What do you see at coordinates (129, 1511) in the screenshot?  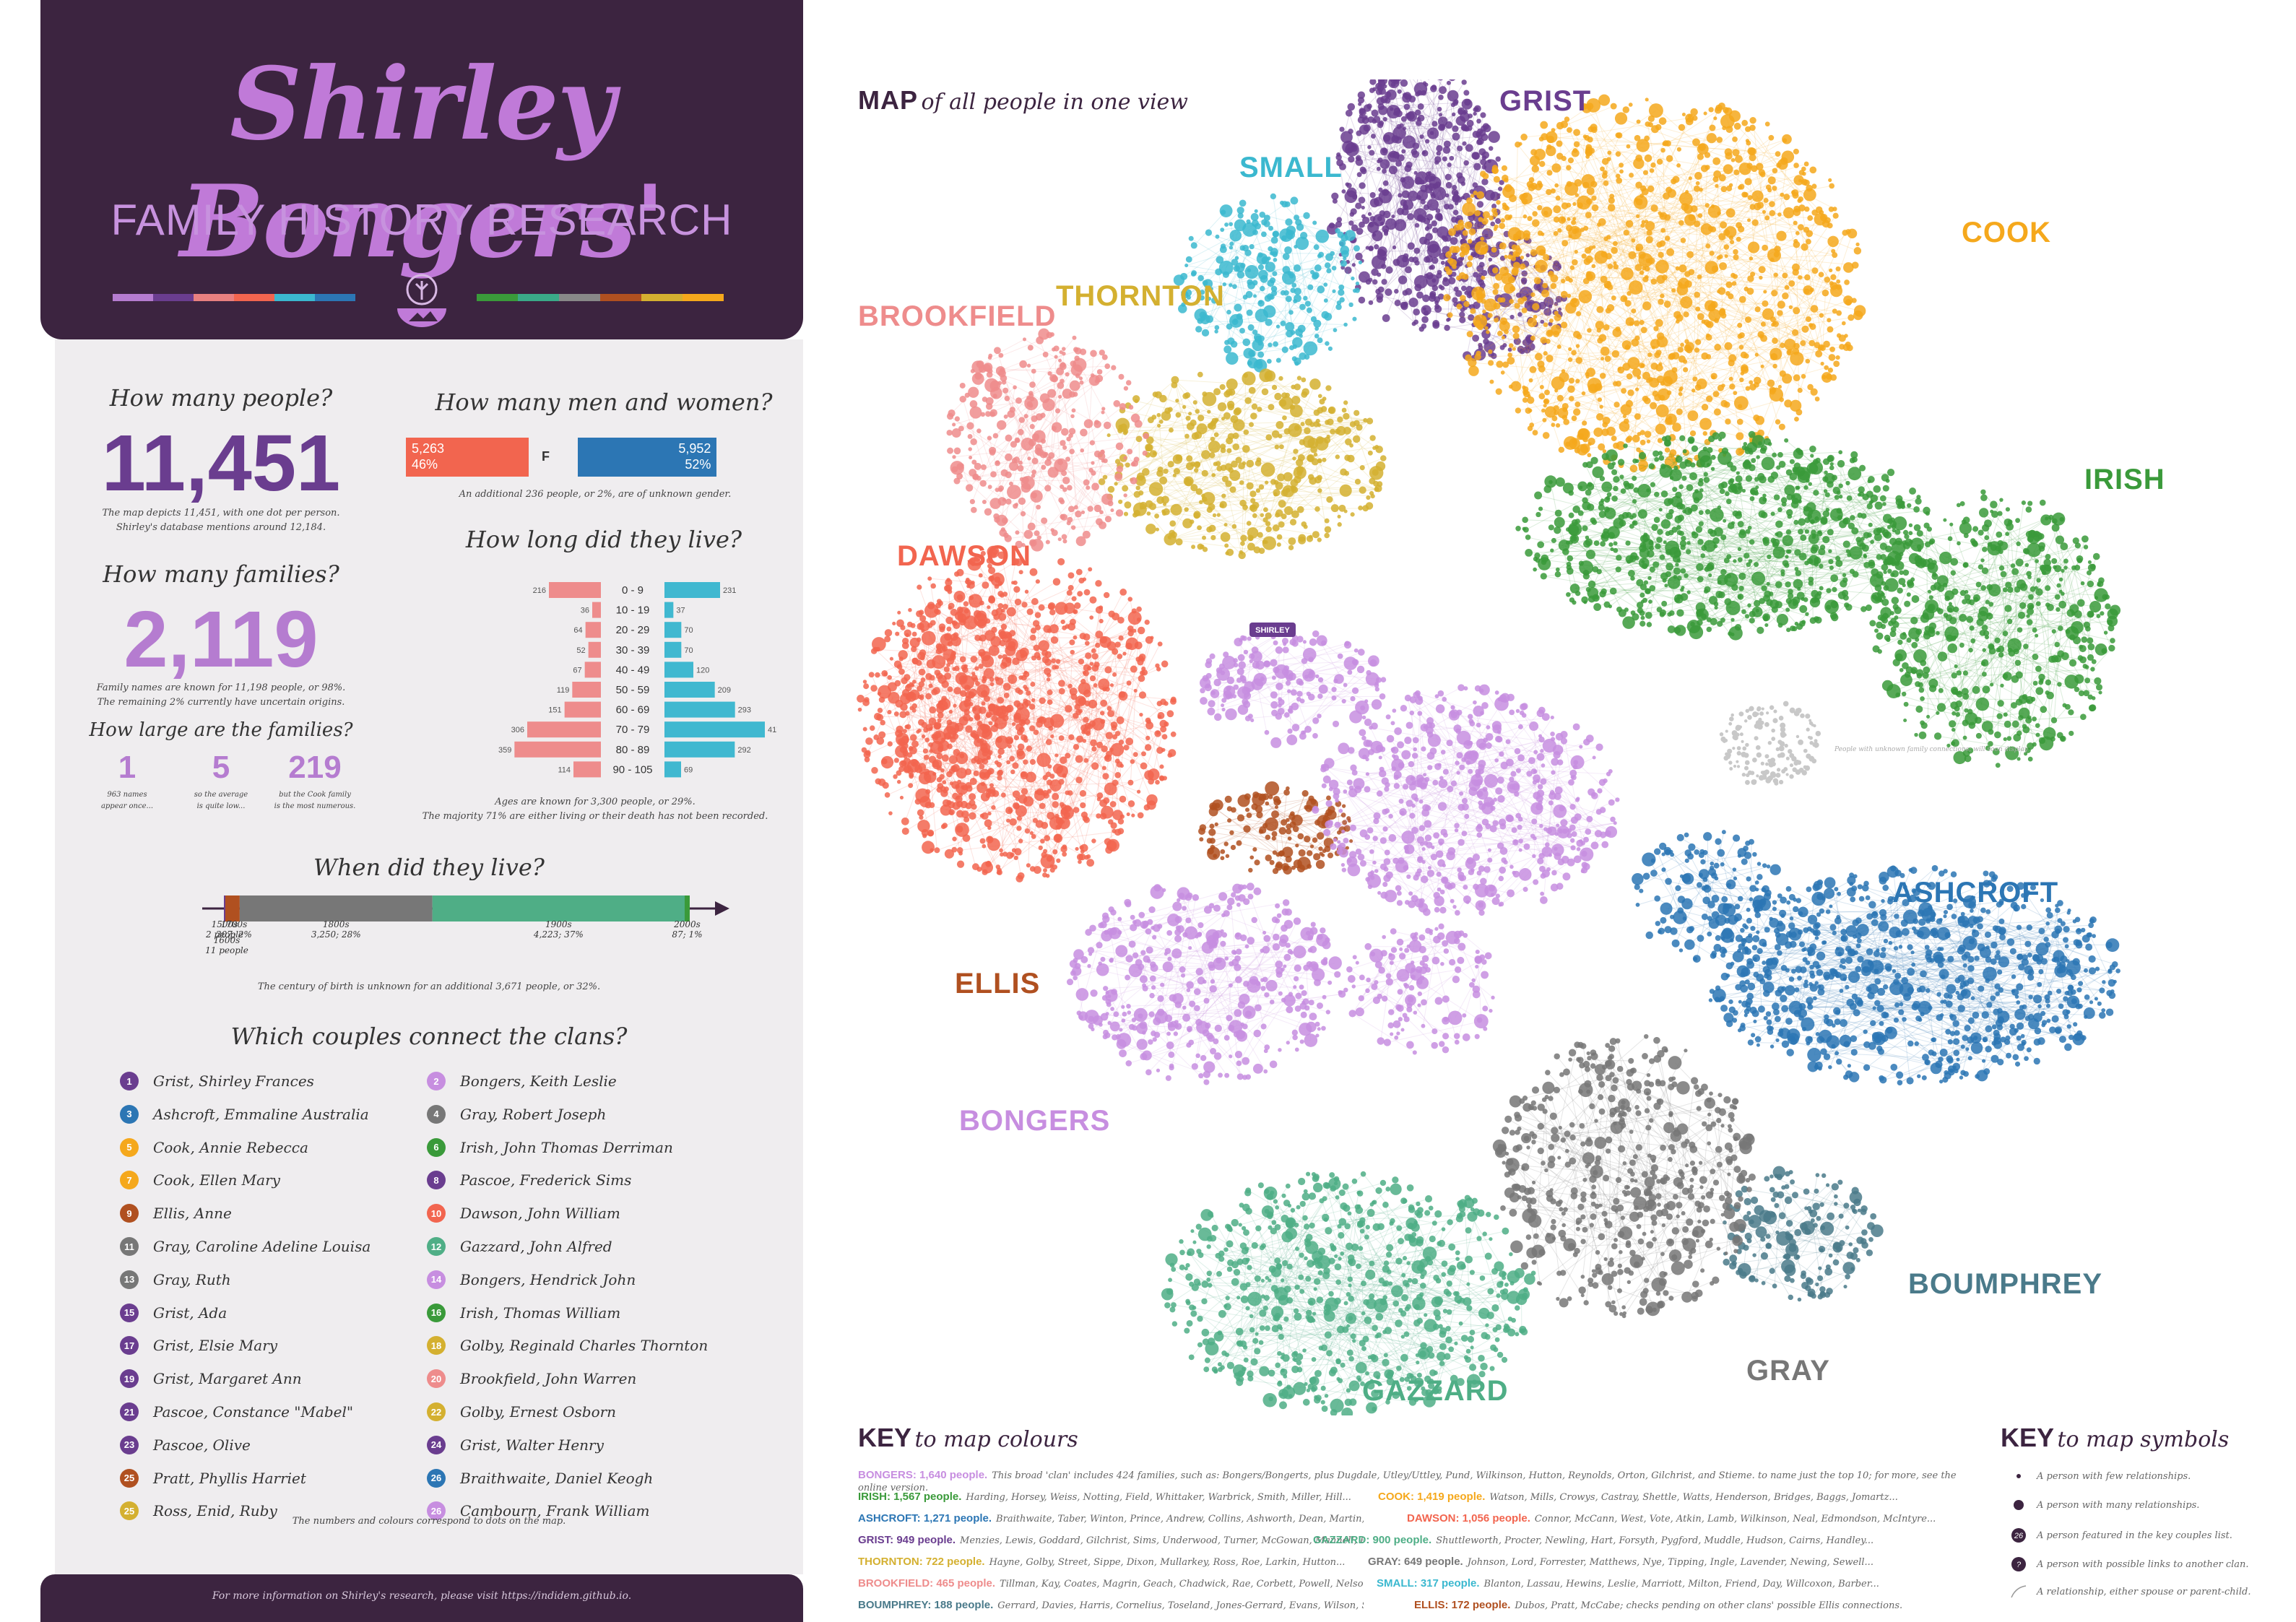 I see `couple-number-badge: 25` at bounding box center [129, 1511].